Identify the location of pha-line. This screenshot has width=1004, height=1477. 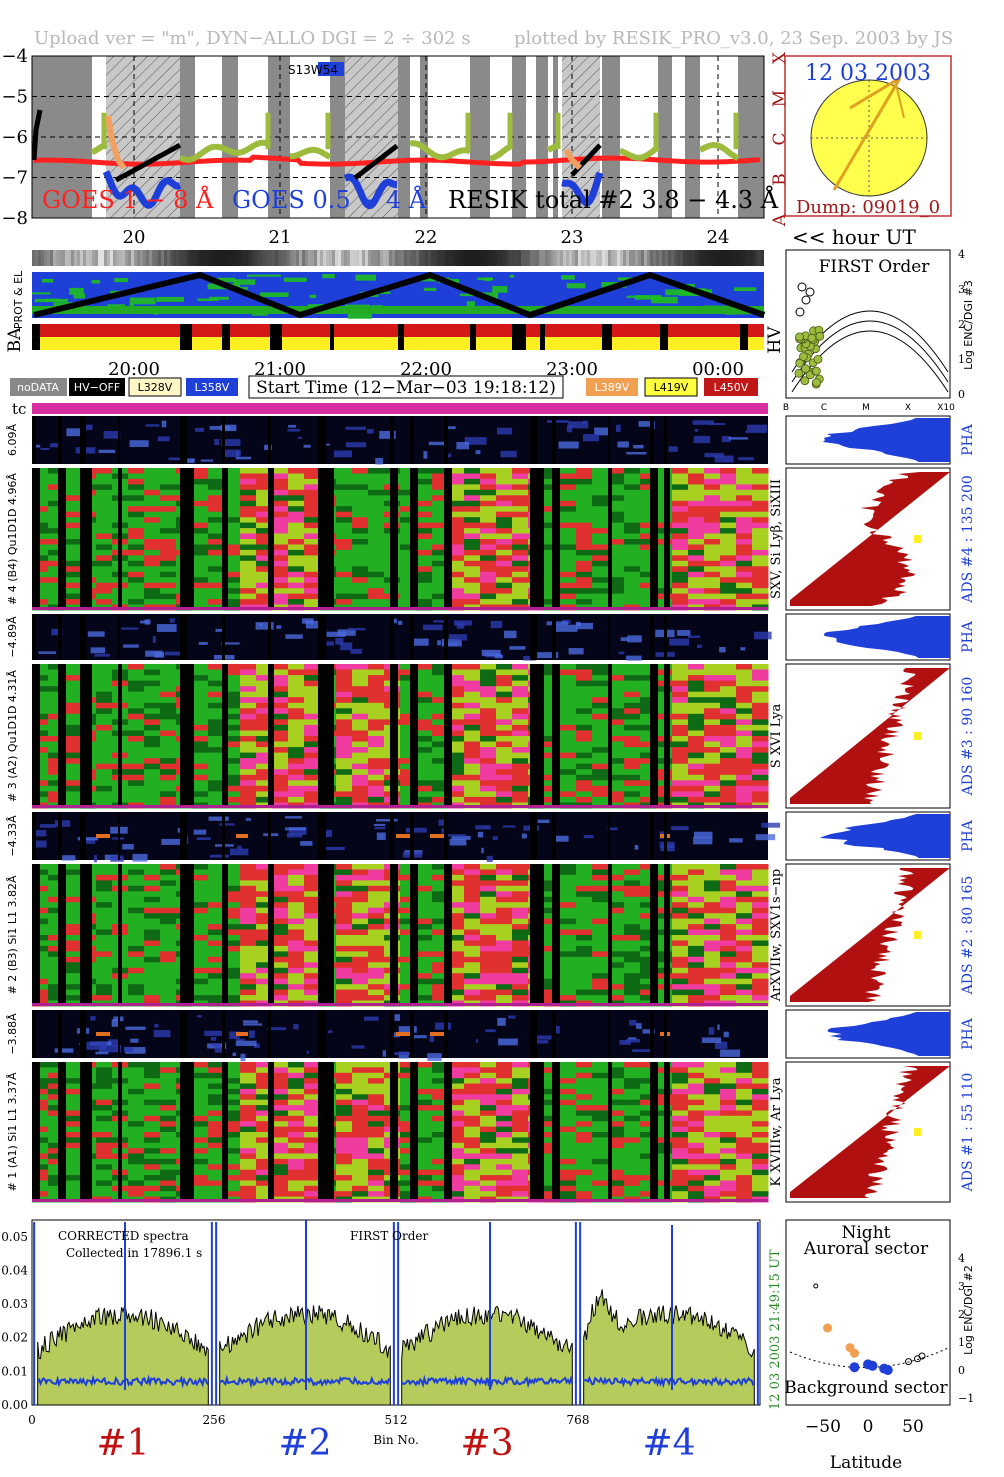
(403, 836).